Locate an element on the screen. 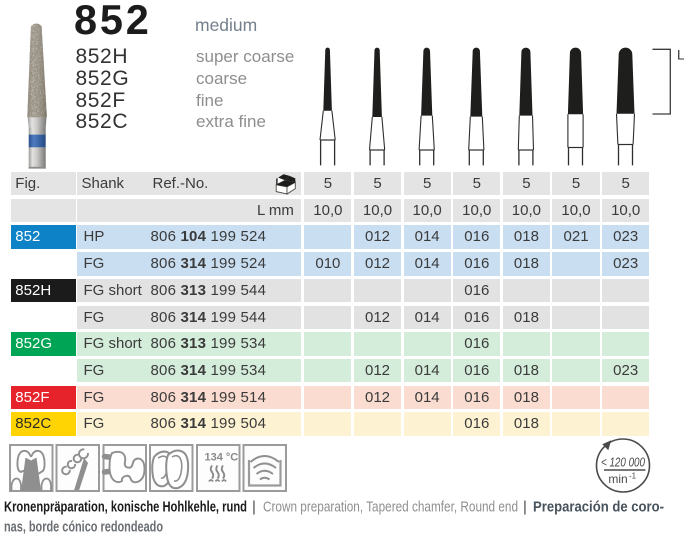  svg-text: min is located at coordinates (617, 479).